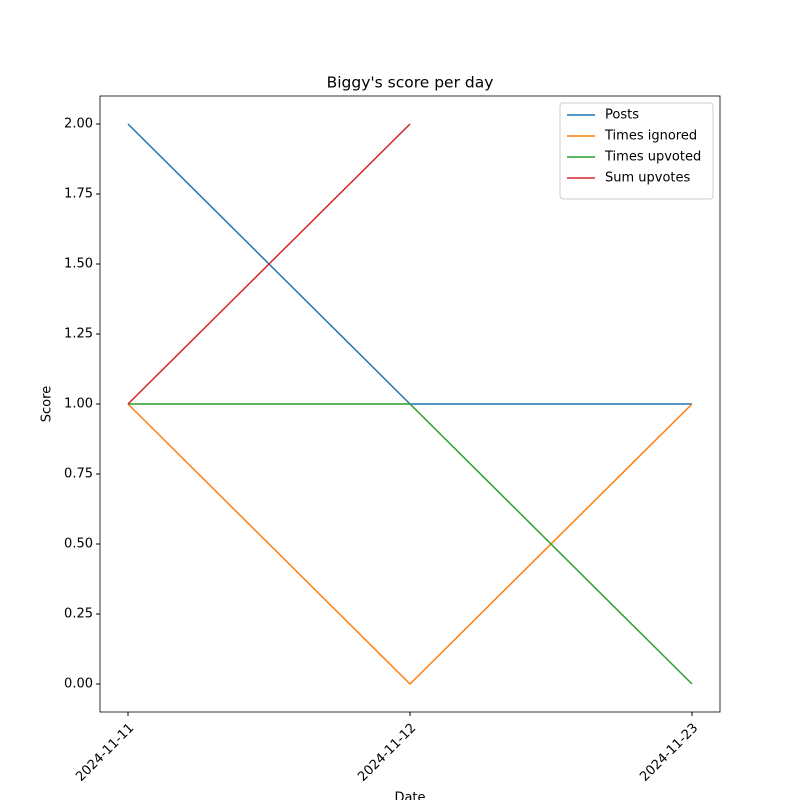  Describe the element at coordinates (78, 334) in the screenshot. I see `y-tick-label: 1.25` at that location.